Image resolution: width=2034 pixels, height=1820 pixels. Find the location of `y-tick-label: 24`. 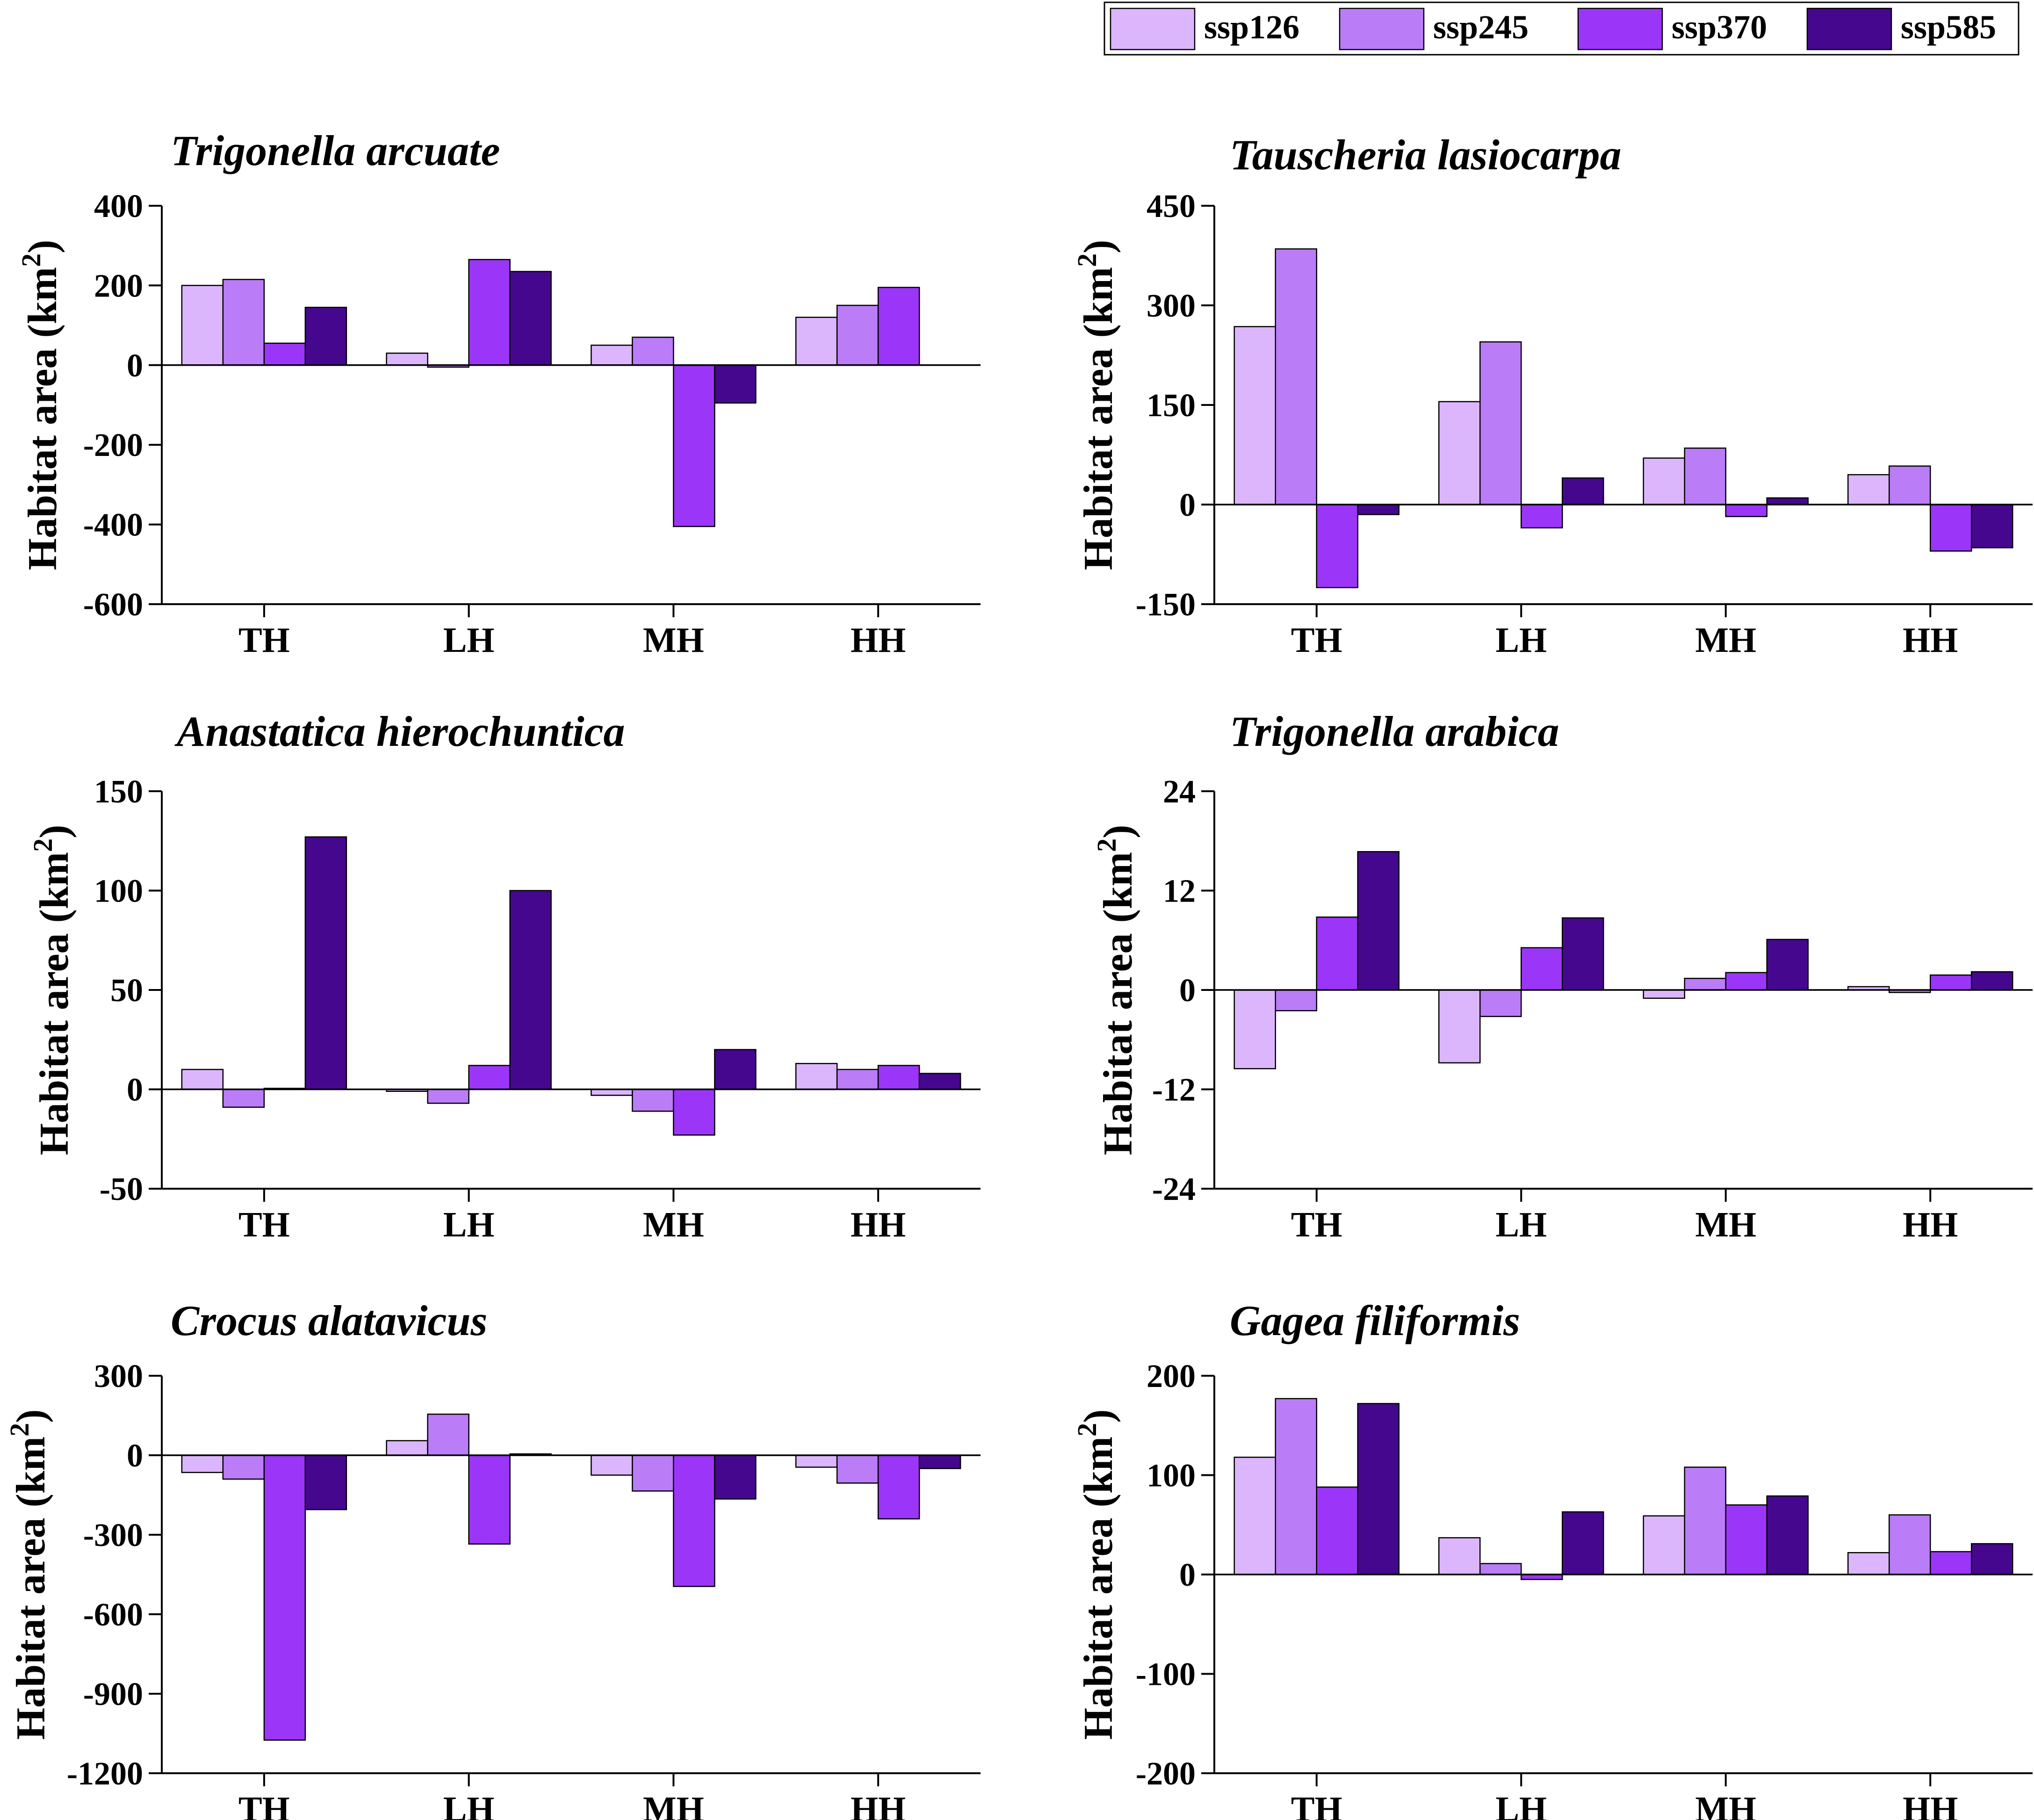

y-tick-label: 24 is located at coordinates (1179, 792).